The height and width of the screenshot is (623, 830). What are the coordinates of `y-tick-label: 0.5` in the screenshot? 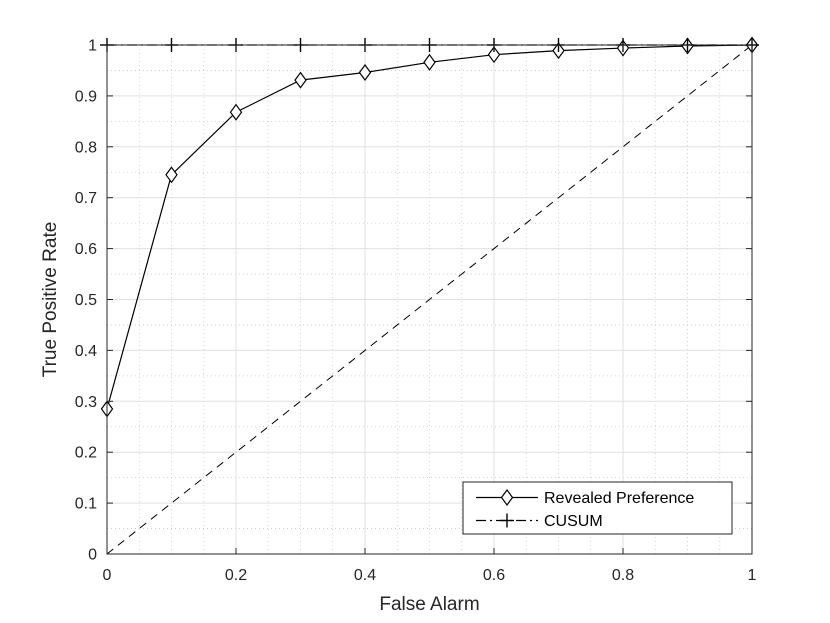 It's located at (86, 300).